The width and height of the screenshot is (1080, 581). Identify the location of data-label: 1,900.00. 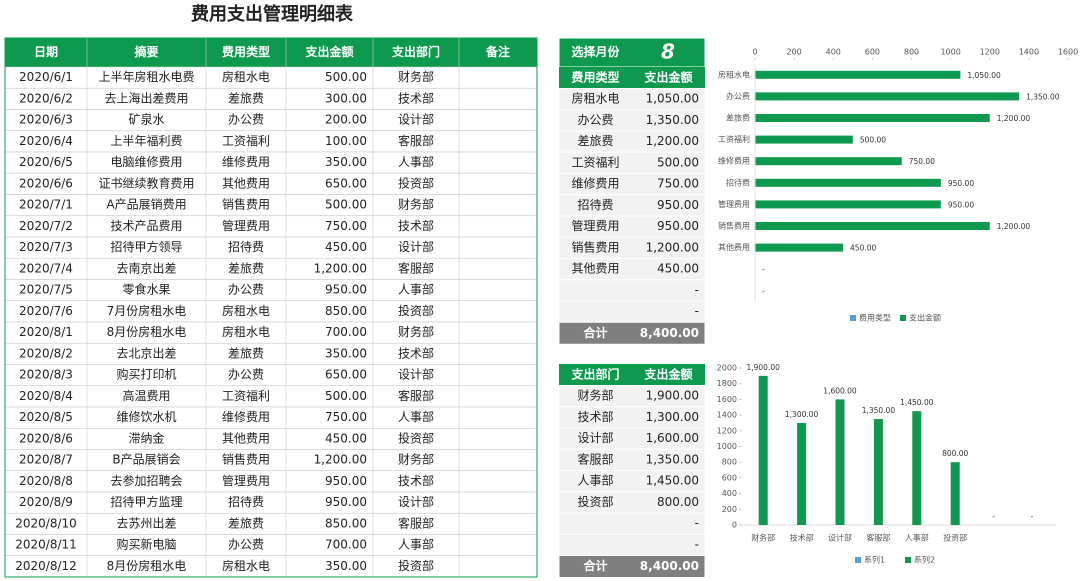
(763, 367).